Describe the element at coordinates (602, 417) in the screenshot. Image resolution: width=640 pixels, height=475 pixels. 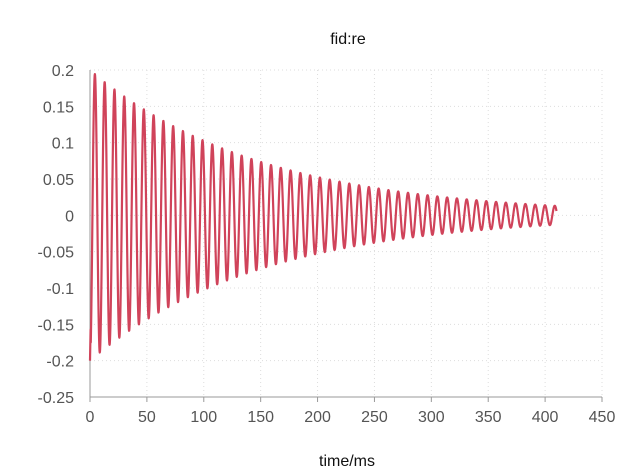
I see `x-tick-label: 450` at that location.